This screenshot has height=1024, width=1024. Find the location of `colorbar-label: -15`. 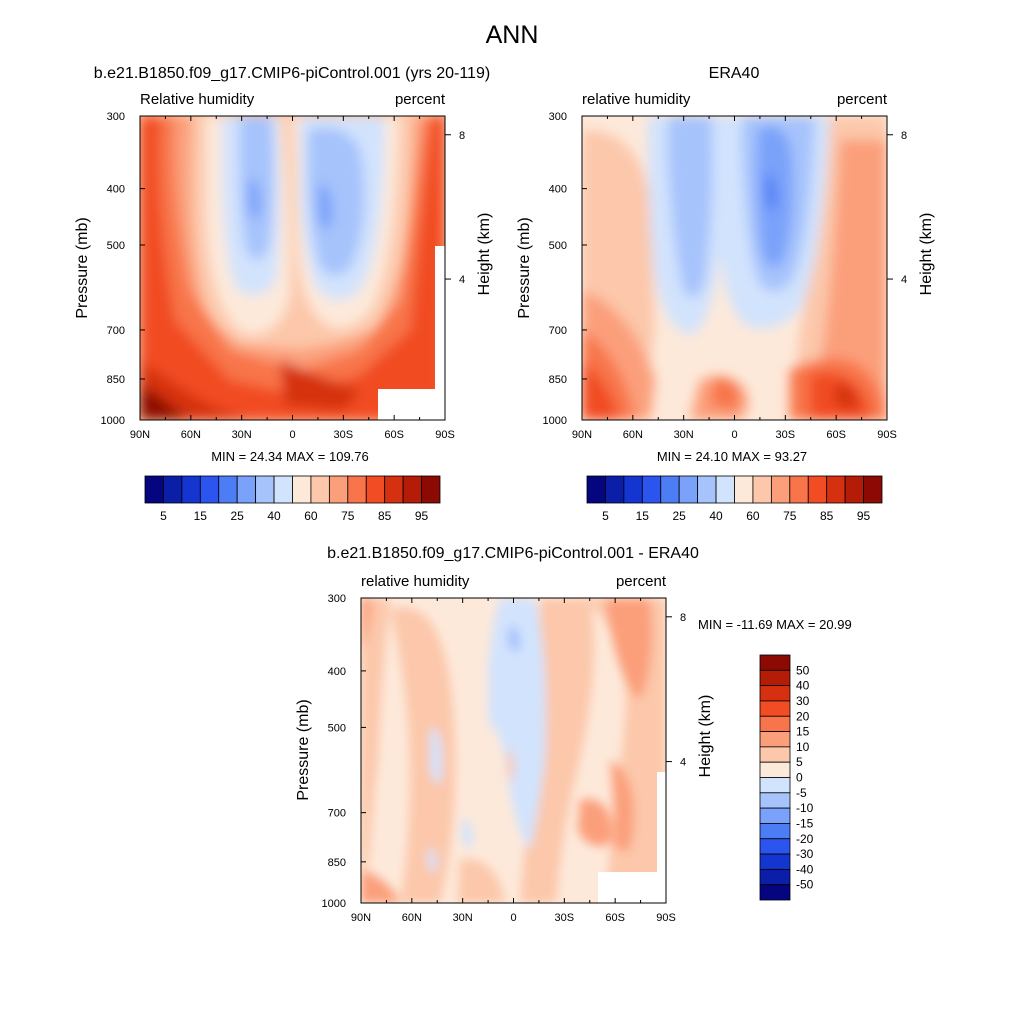

colorbar-label: -15 is located at coordinates (805, 823).